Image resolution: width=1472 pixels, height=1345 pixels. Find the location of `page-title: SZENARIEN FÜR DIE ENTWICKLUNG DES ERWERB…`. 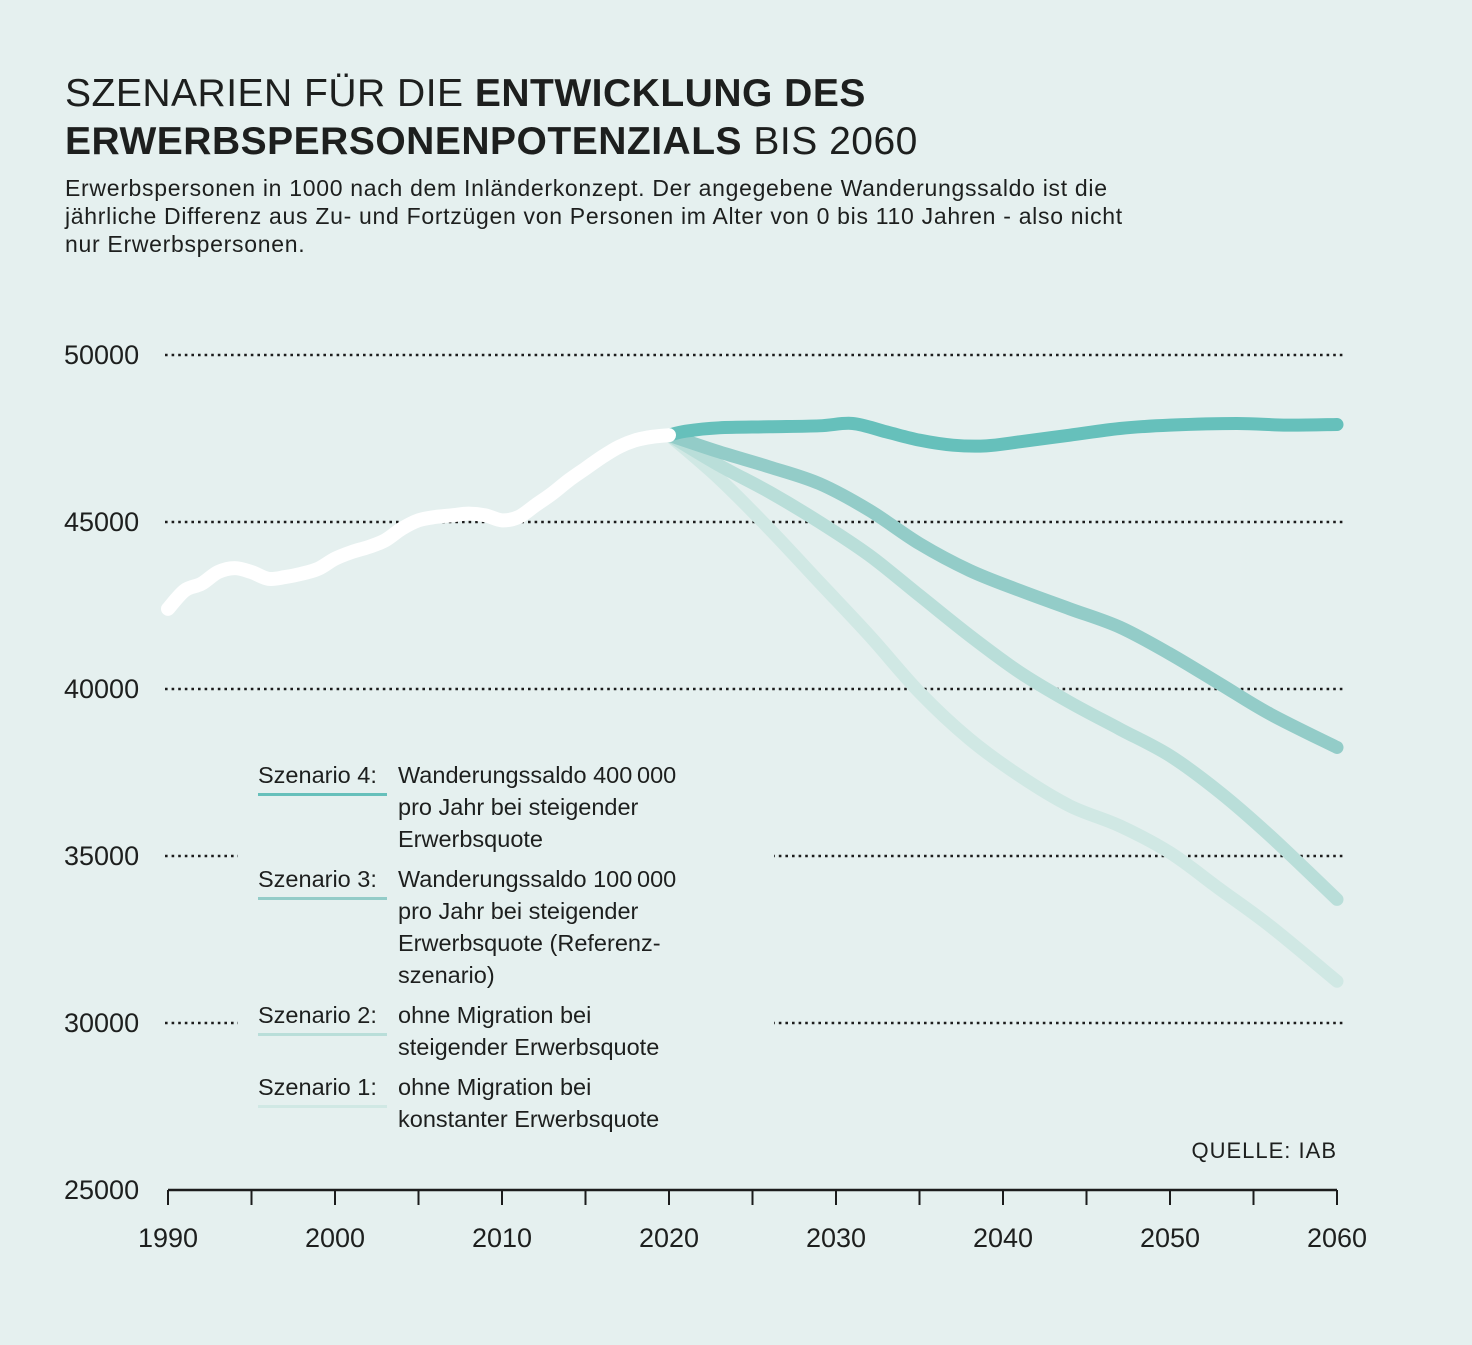

page-title: SZENARIEN FÜR DIE ENTWICKLUNG DES ERWERB… is located at coordinates (491, 118).